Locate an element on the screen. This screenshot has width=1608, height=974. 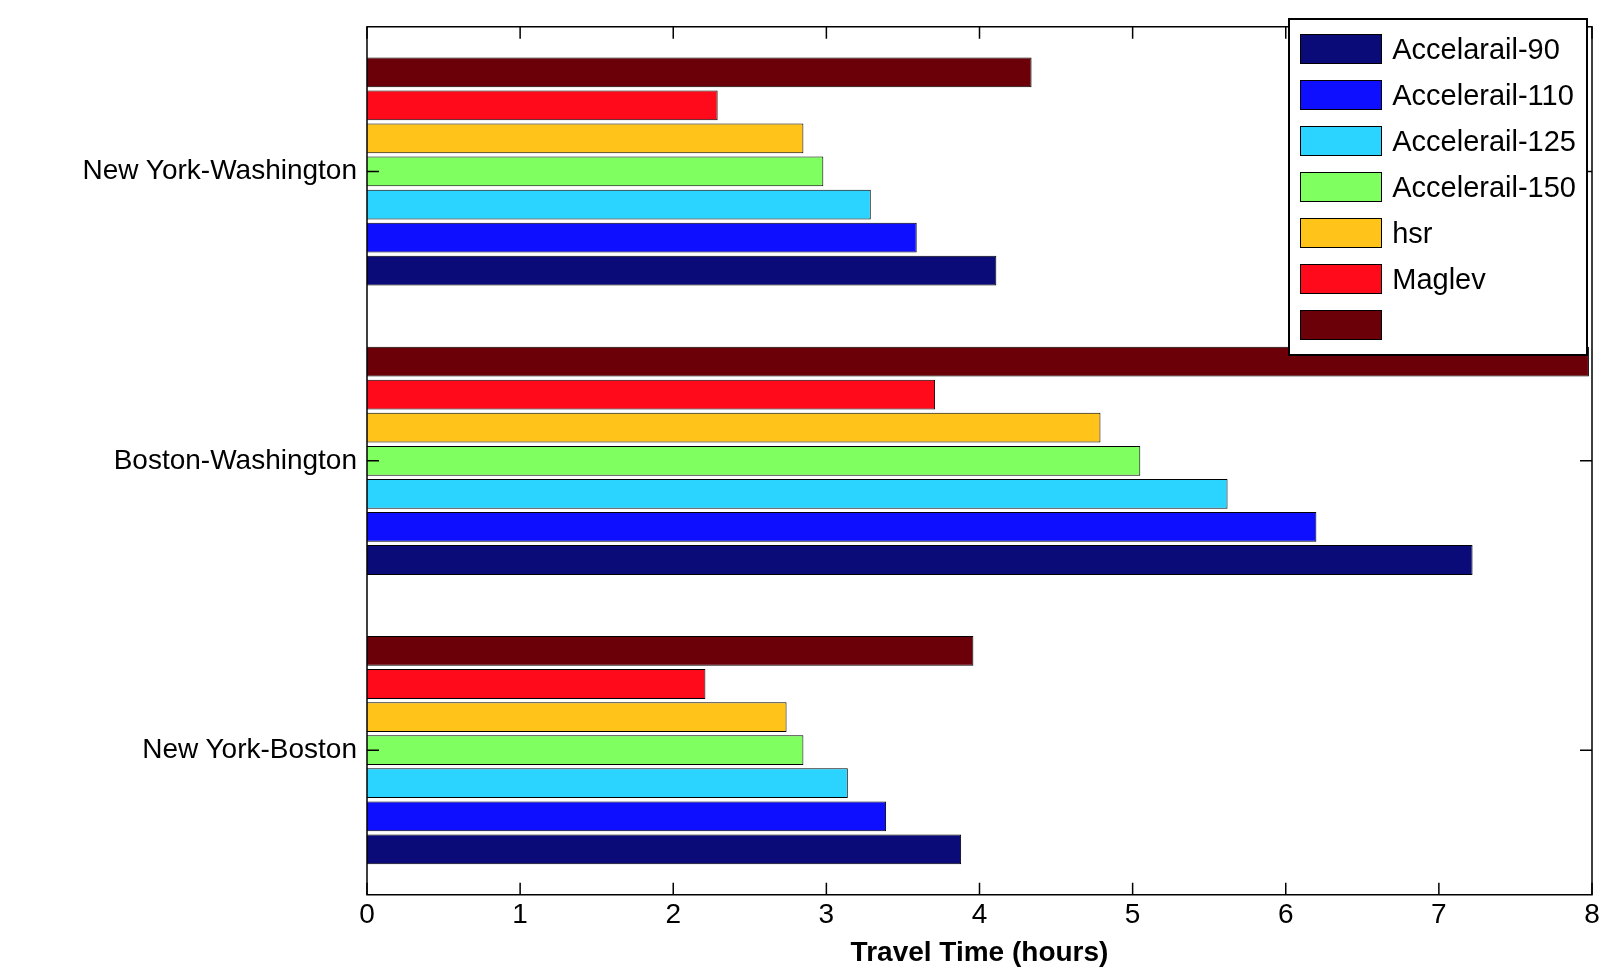
x-tick-label: 5 is located at coordinates (1132, 914).